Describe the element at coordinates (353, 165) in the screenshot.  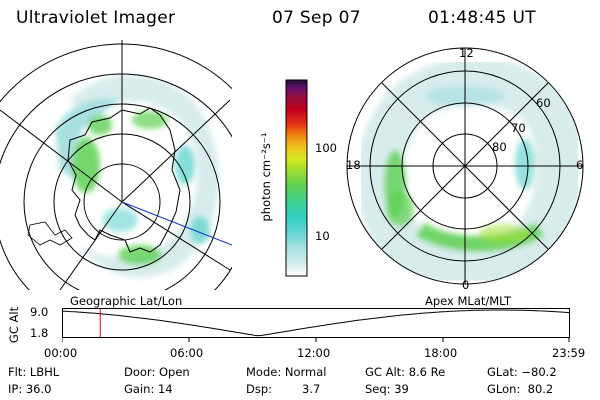
I see `mlt-label-18: 18` at that location.